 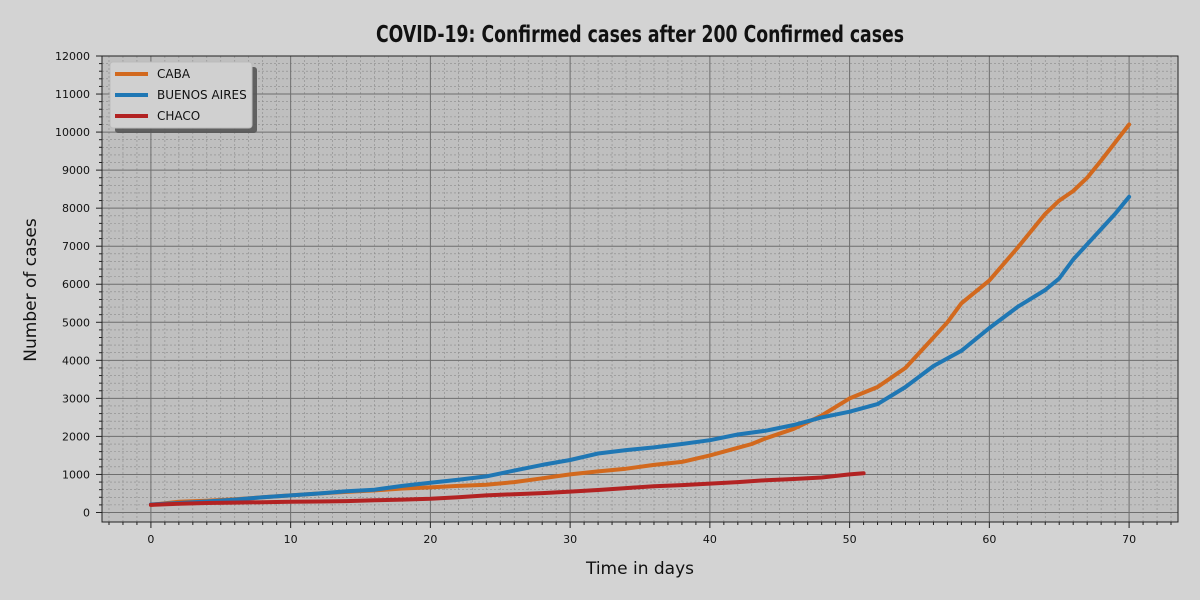 What do you see at coordinates (76, 398) in the screenshot?
I see `y-tick-label: 3000` at bounding box center [76, 398].